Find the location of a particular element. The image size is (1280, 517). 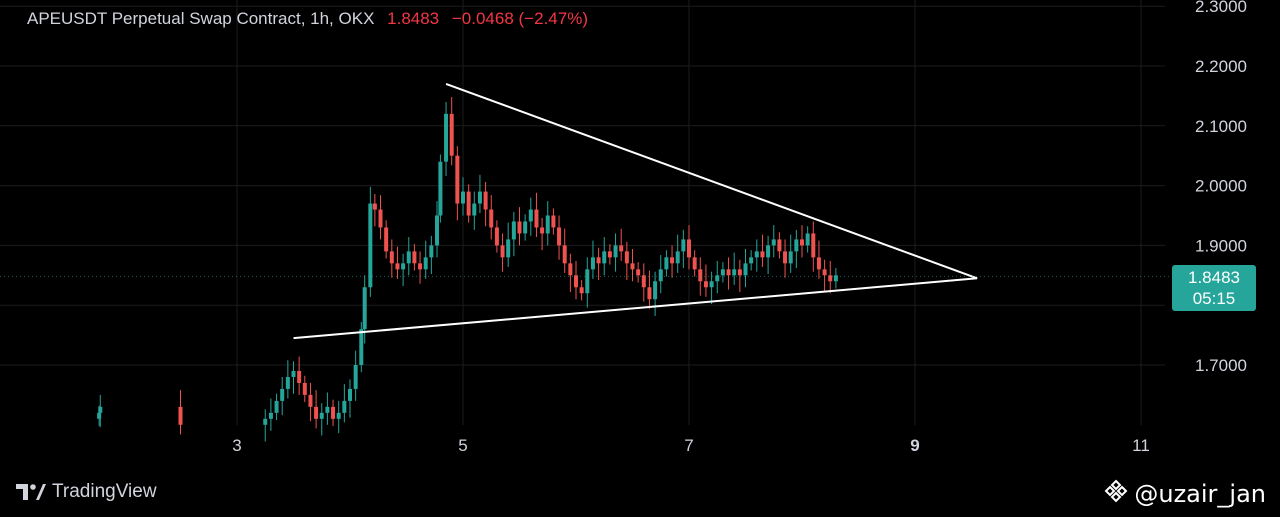

price-change: −0.0468 (−2.47%) is located at coordinates (519, 18).